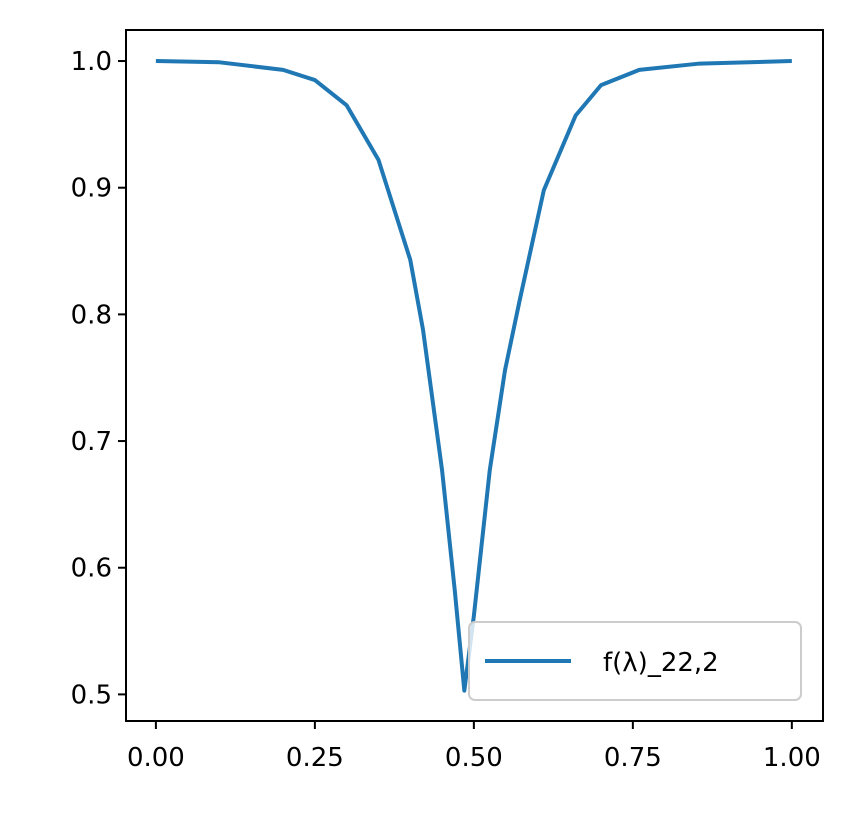 The height and width of the screenshot is (828, 867). I want to click on y-tick-label: 1.0, so click(91, 62).